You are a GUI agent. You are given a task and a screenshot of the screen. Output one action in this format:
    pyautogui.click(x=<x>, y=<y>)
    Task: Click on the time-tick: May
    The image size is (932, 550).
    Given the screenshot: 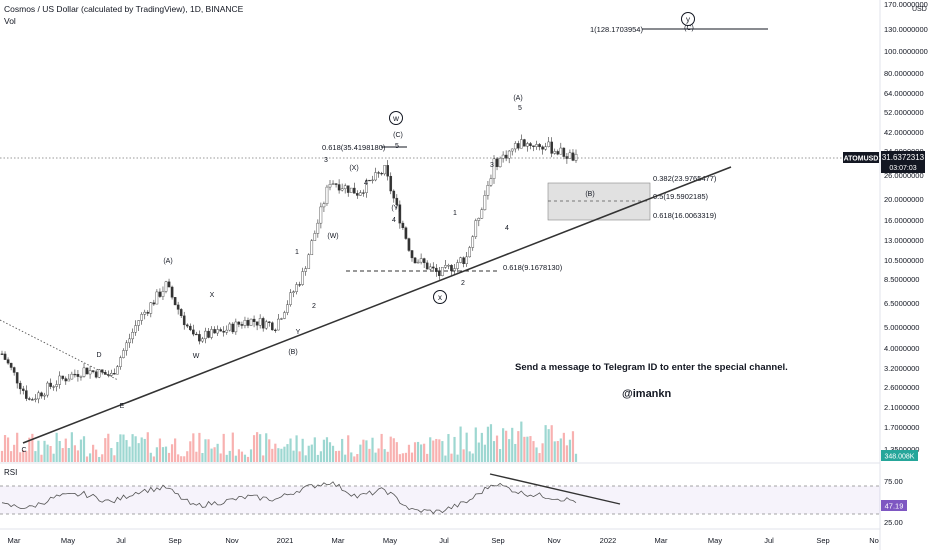 What is the action you would take?
    pyautogui.click(x=715, y=540)
    